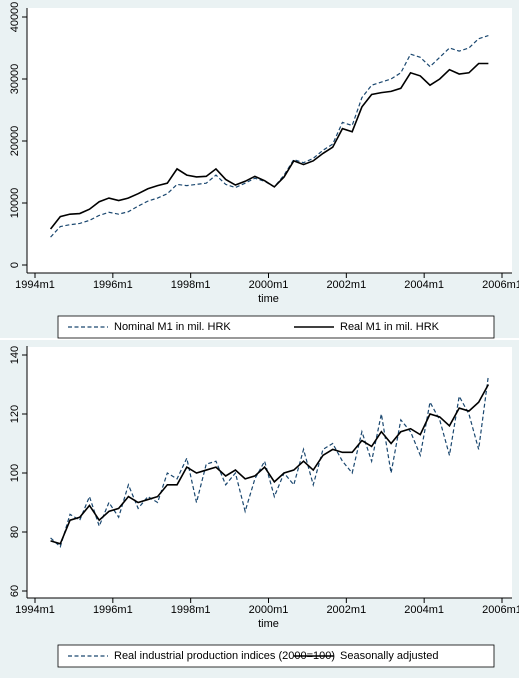  I want to click on y-tick-label: 0, so click(15, 265).